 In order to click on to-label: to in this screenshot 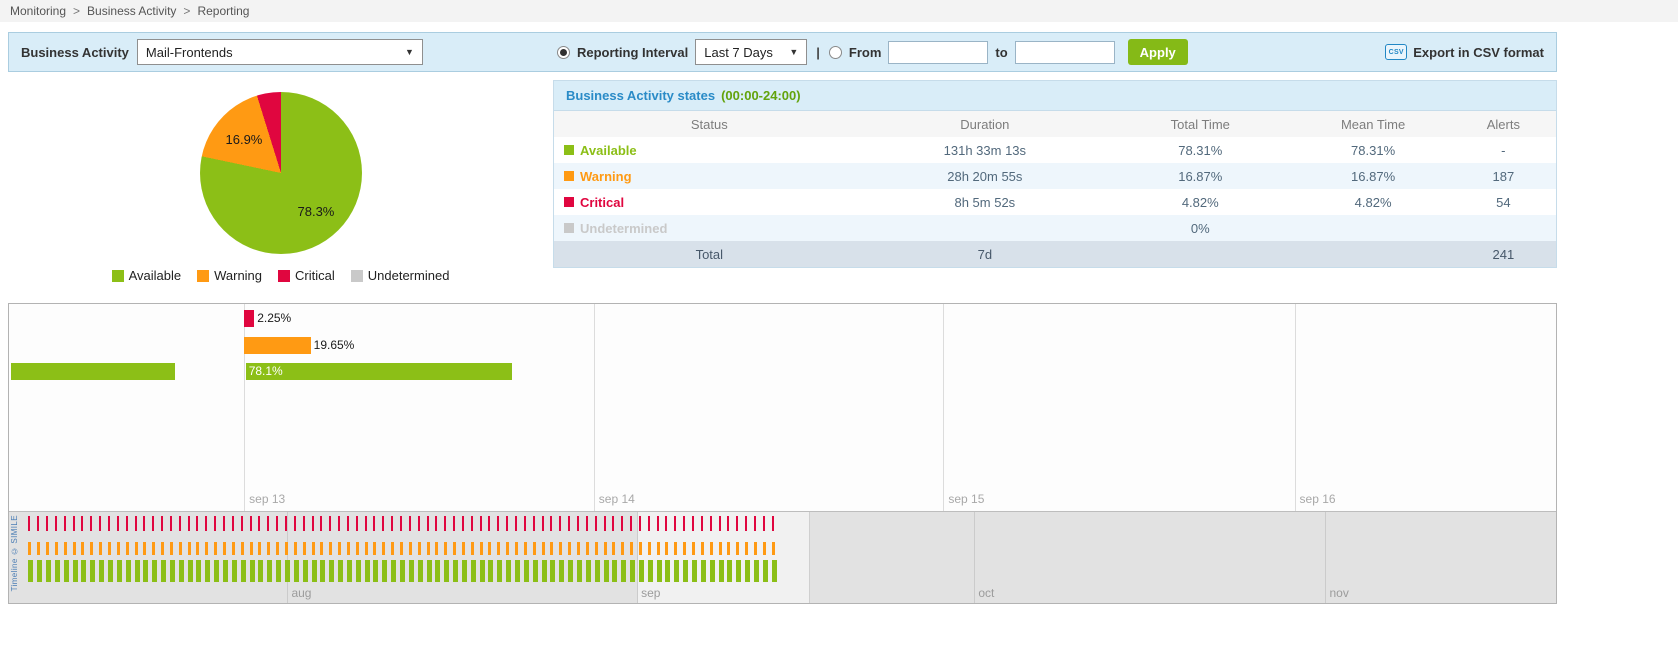, I will do `click(1001, 52)`.